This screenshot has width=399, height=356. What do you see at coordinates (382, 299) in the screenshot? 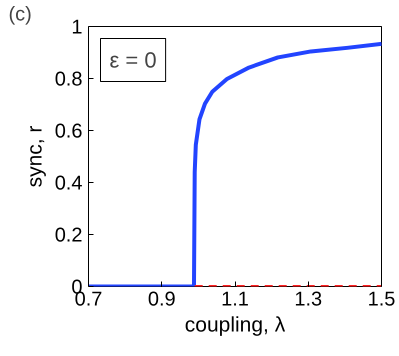
I see `x-tick-label: 1.5` at bounding box center [382, 299].